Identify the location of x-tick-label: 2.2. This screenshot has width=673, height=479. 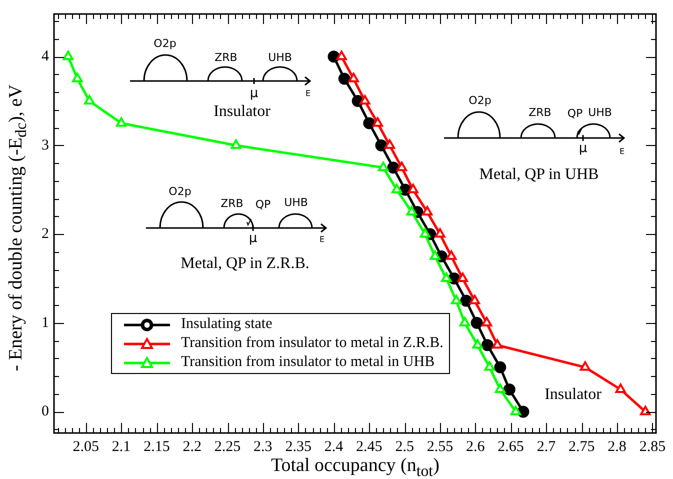
(192, 446).